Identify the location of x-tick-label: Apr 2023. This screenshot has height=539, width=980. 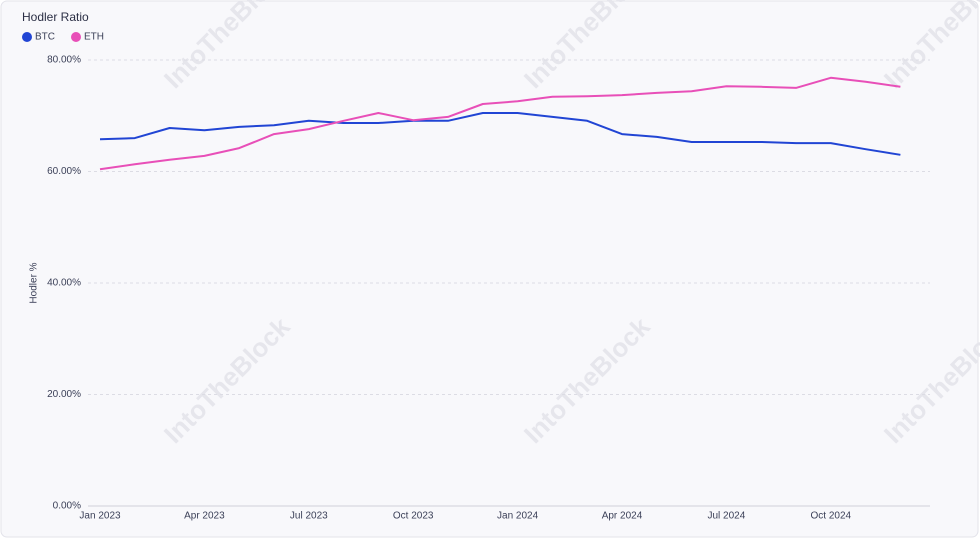
(204, 516).